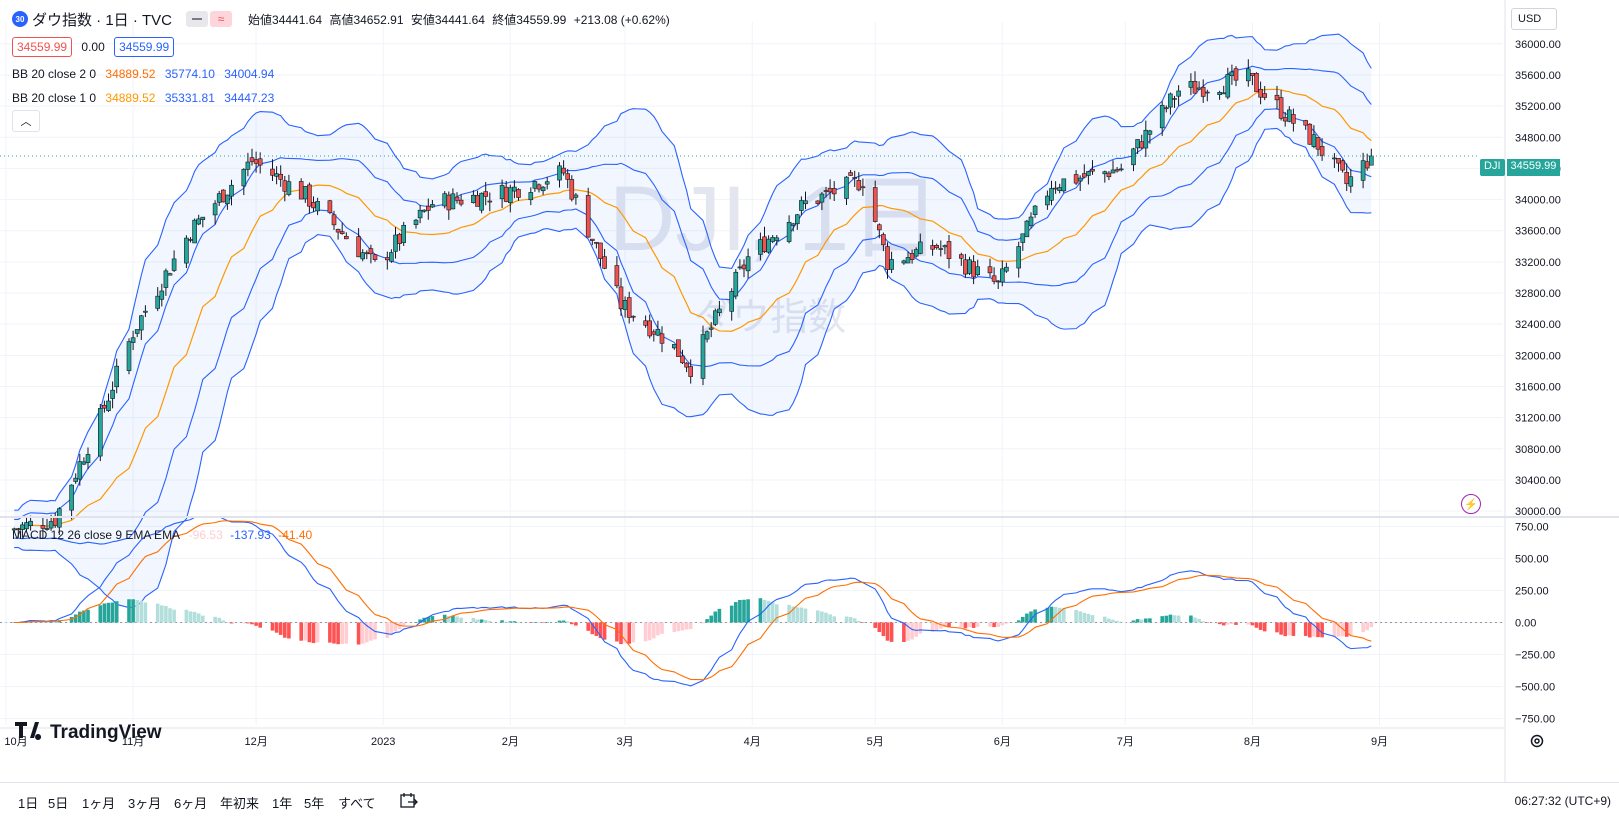  What do you see at coordinates (102, 20) in the screenshot?
I see `symbol-title: ダウ指数 · 1日 · TVC` at bounding box center [102, 20].